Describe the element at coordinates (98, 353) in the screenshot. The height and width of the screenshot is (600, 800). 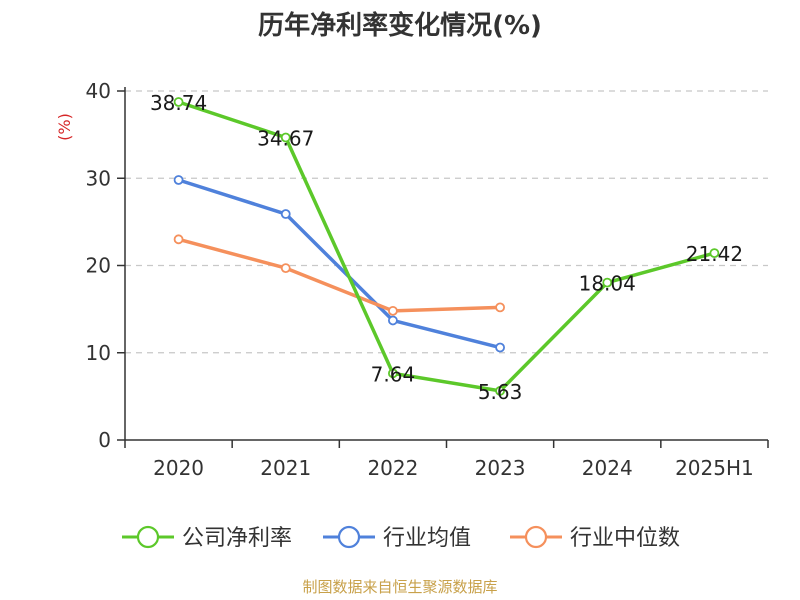
I see `y-tick-label: 10` at that location.